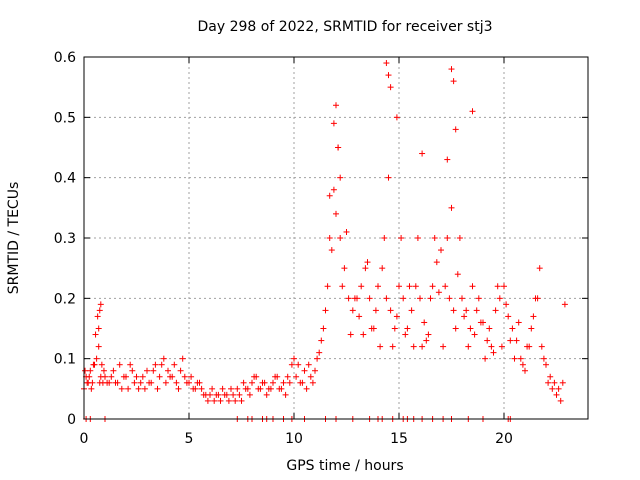 The height and width of the screenshot is (480, 640). Describe the element at coordinates (65, 58) in the screenshot. I see `y-tick-label: 0.6` at that location.